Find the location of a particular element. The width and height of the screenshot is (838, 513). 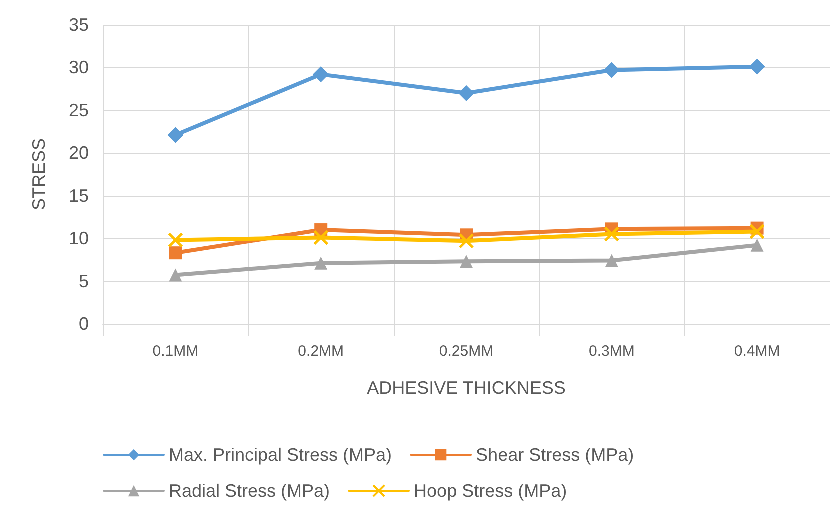

legend-label: Radial Stress (MPa) is located at coordinates (249, 491).